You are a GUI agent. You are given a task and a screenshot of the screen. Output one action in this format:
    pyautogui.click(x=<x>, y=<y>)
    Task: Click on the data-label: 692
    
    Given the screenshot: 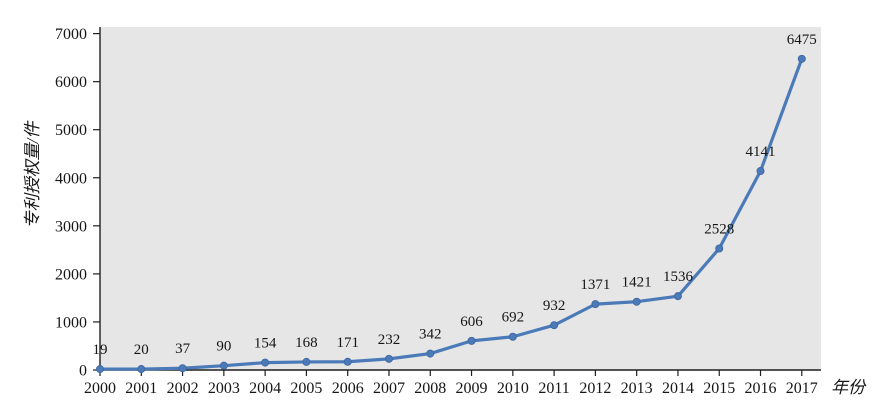 What is the action you would take?
    pyautogui.click(x=513, y=318)
    